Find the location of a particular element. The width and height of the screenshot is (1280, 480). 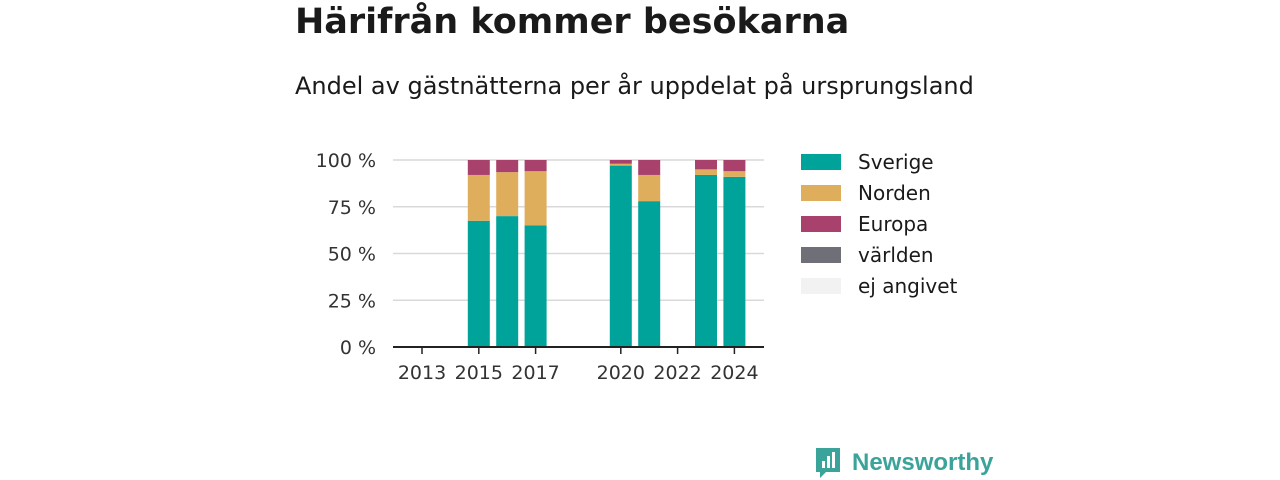

y-tick-label: 50 % is located at coordinates (352, 255).